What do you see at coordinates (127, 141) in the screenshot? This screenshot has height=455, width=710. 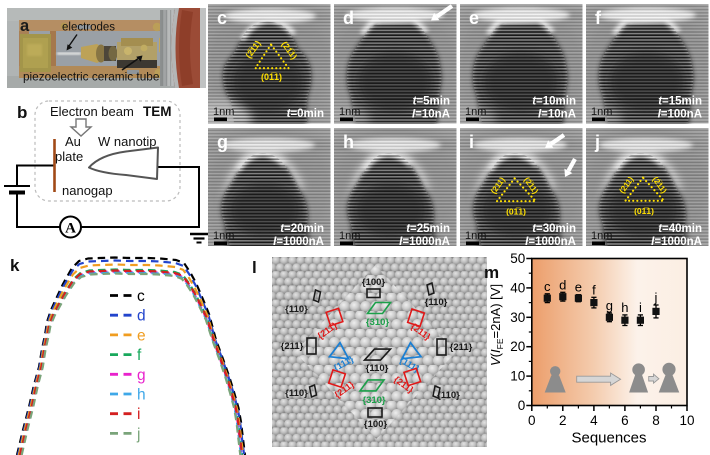 I see `svg-text: W nanotip` at bounding box center [127, 141].